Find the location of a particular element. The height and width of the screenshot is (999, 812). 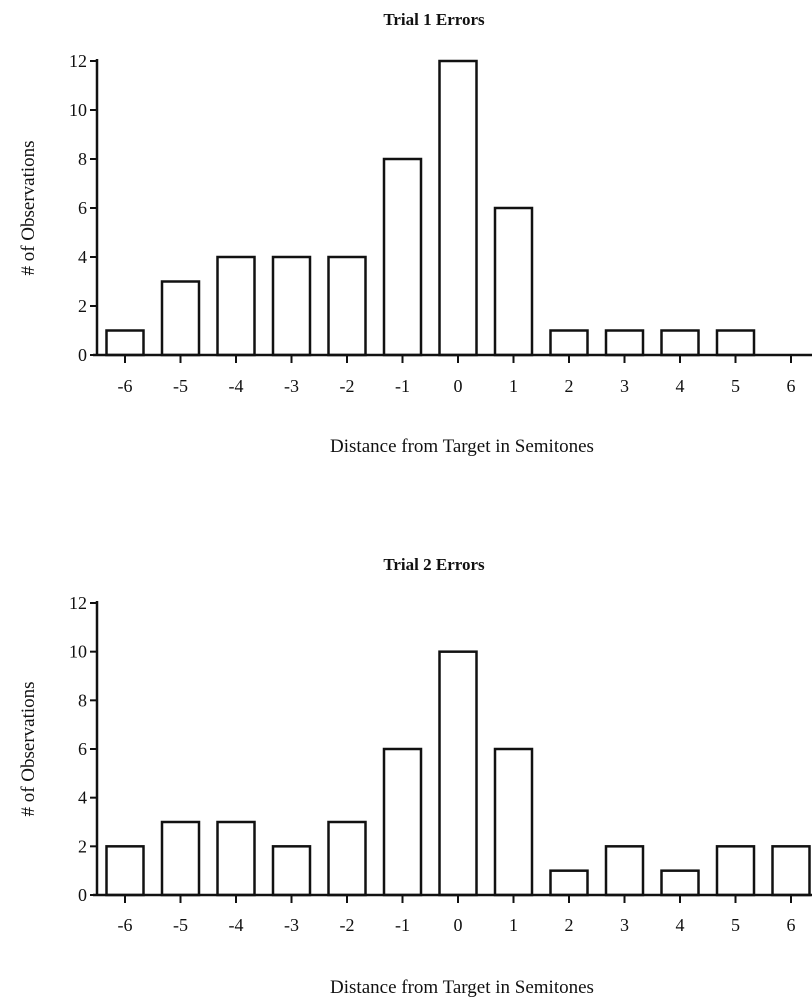

chart-title: Trial 2 Errors is located at coordinates (434, 564).